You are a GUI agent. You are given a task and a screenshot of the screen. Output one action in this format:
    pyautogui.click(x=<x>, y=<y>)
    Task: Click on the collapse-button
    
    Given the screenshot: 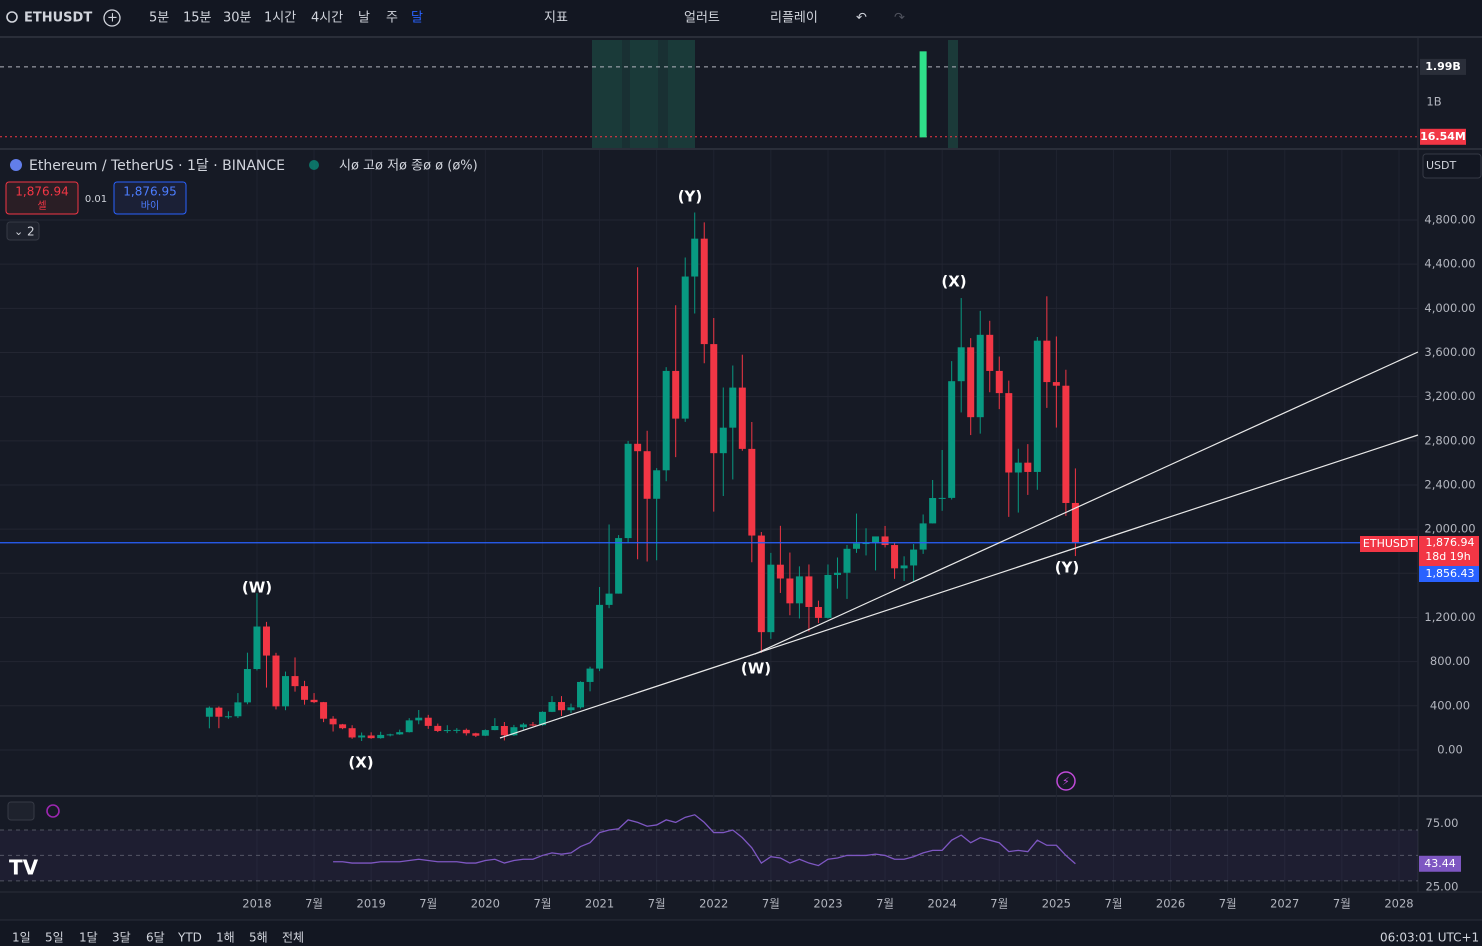 What is the action you would take?
    pyautogui.click(x=23, y=231)
    